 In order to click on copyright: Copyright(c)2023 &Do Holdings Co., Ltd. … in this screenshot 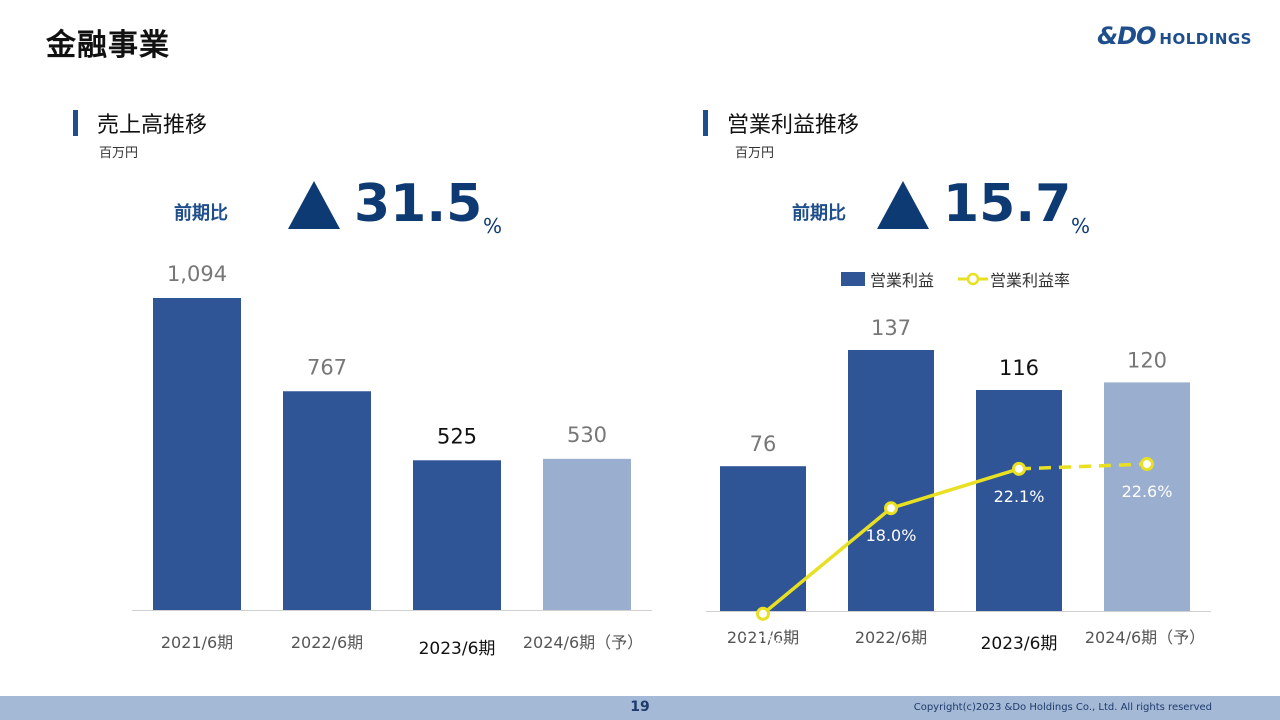, I will do `click(1062, 707)`.